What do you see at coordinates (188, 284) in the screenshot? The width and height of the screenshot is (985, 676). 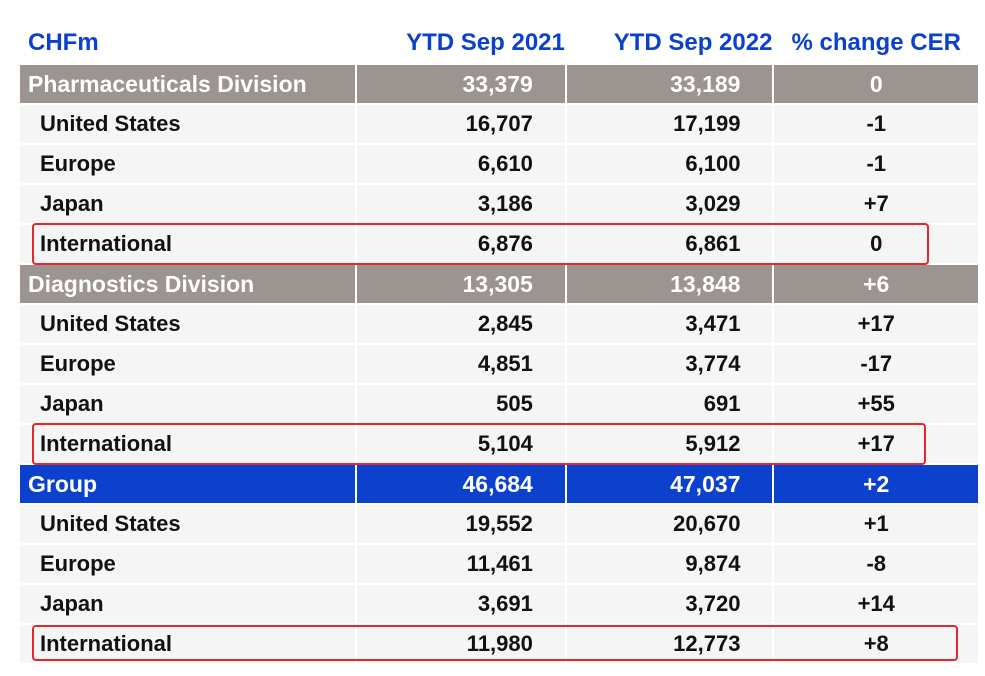 I see `division-name: Diagnostics Division` at bounding box center [188, 284].